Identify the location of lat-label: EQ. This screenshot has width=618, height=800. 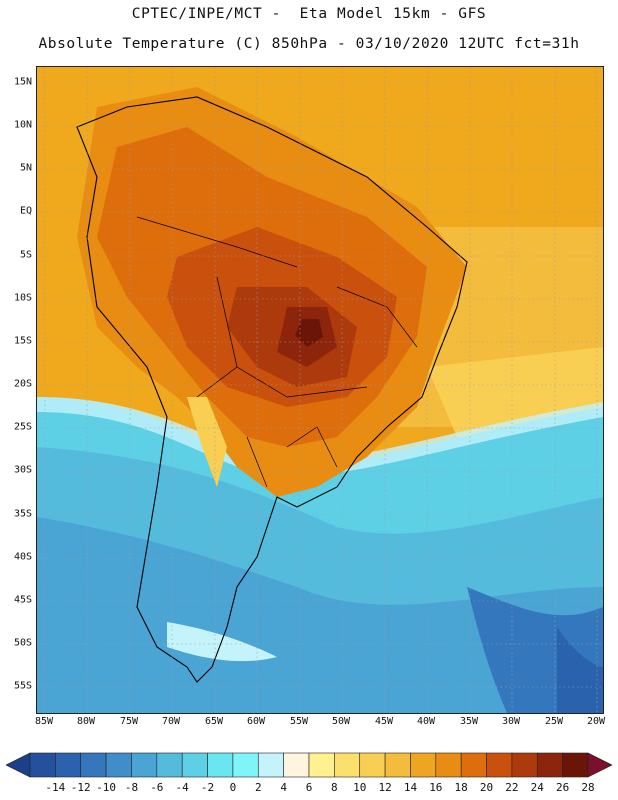
(25, 211).